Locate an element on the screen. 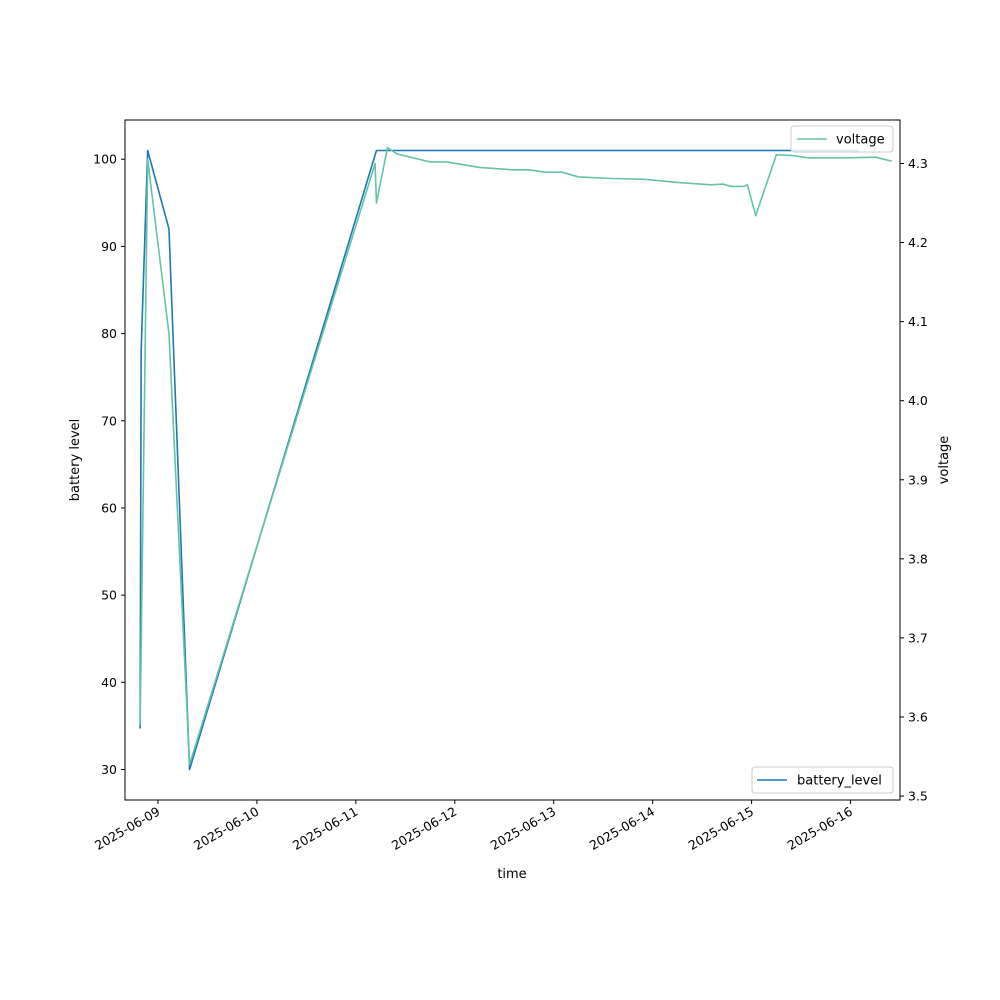 This screenshot has width=1000, height=1000. legend-battery-level: battery_level is located at coordinates (822, 780).